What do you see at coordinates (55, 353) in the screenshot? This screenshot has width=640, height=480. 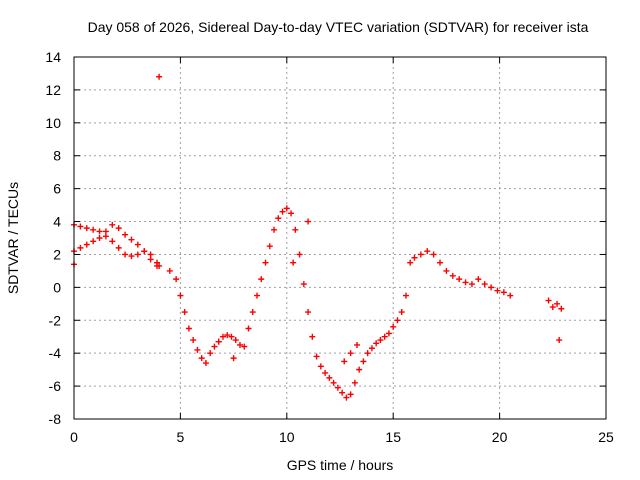 I see `y-tick-label: -4` at bounding box center [55, 353].